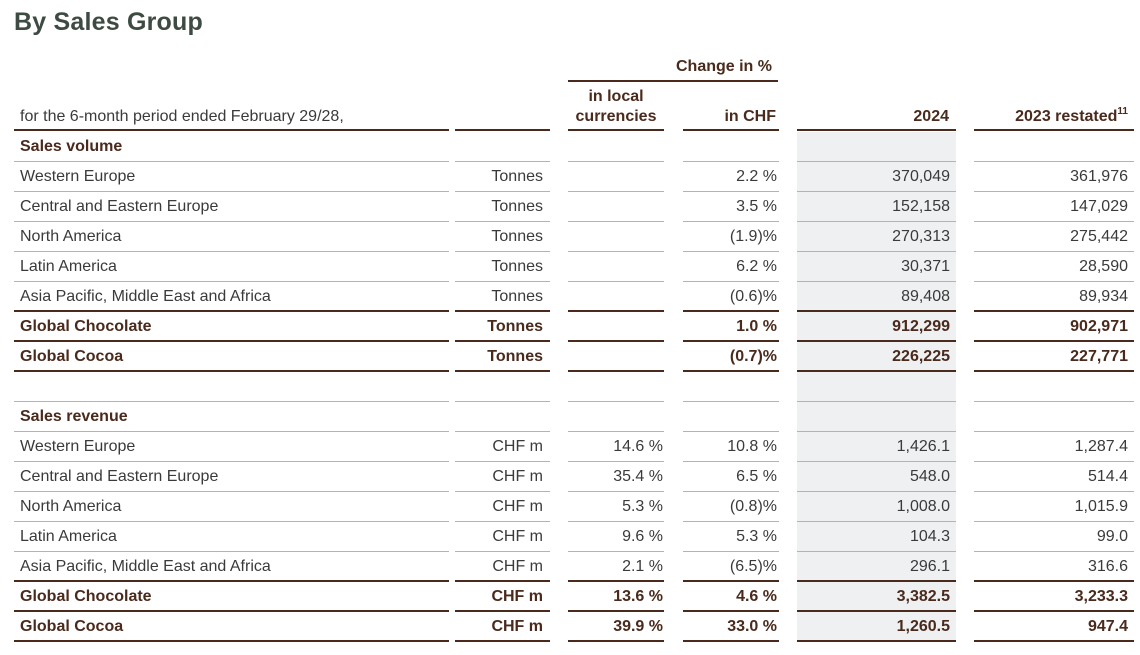  Describe the element at coordinates (876, 386) in the screenshot. I see `highlight-column-2024` at that location.